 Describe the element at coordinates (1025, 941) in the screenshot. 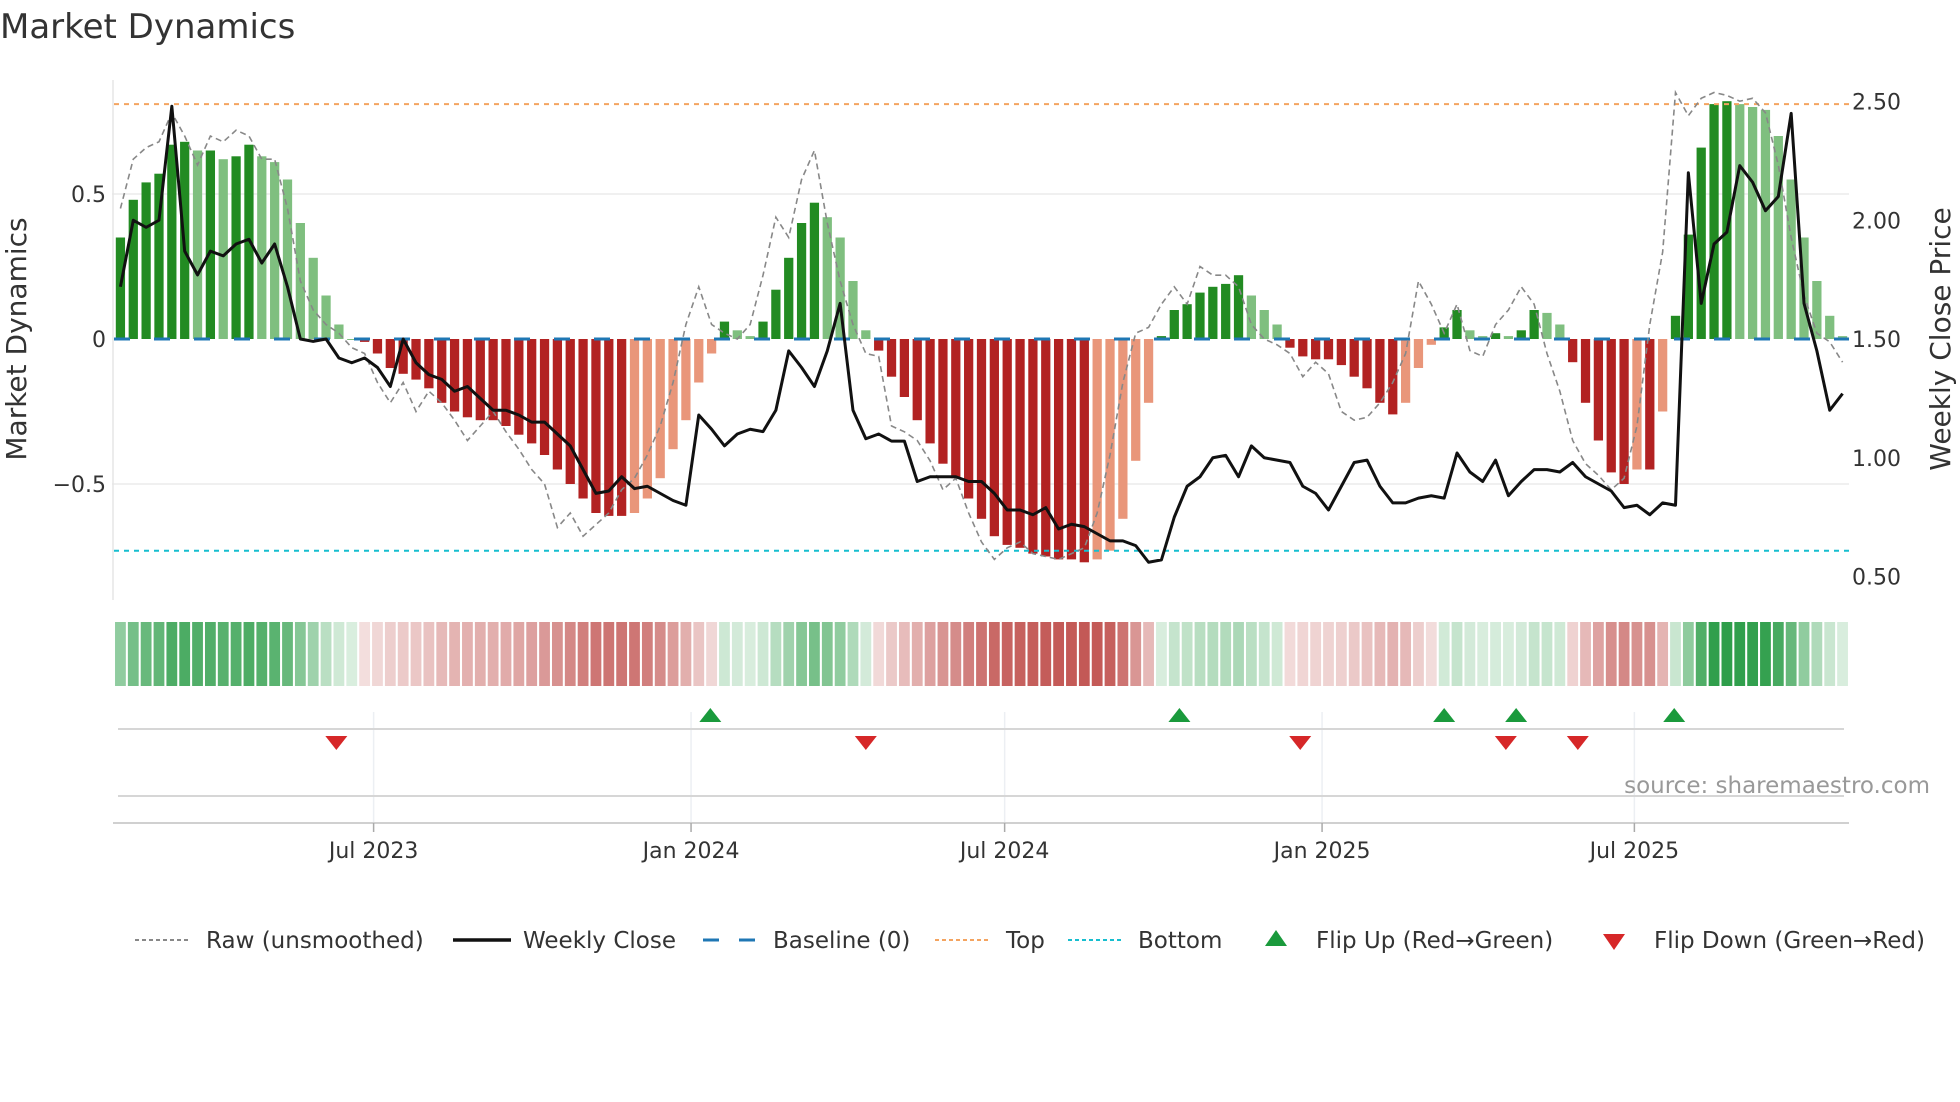

I see `legend-label: Top` at that location.